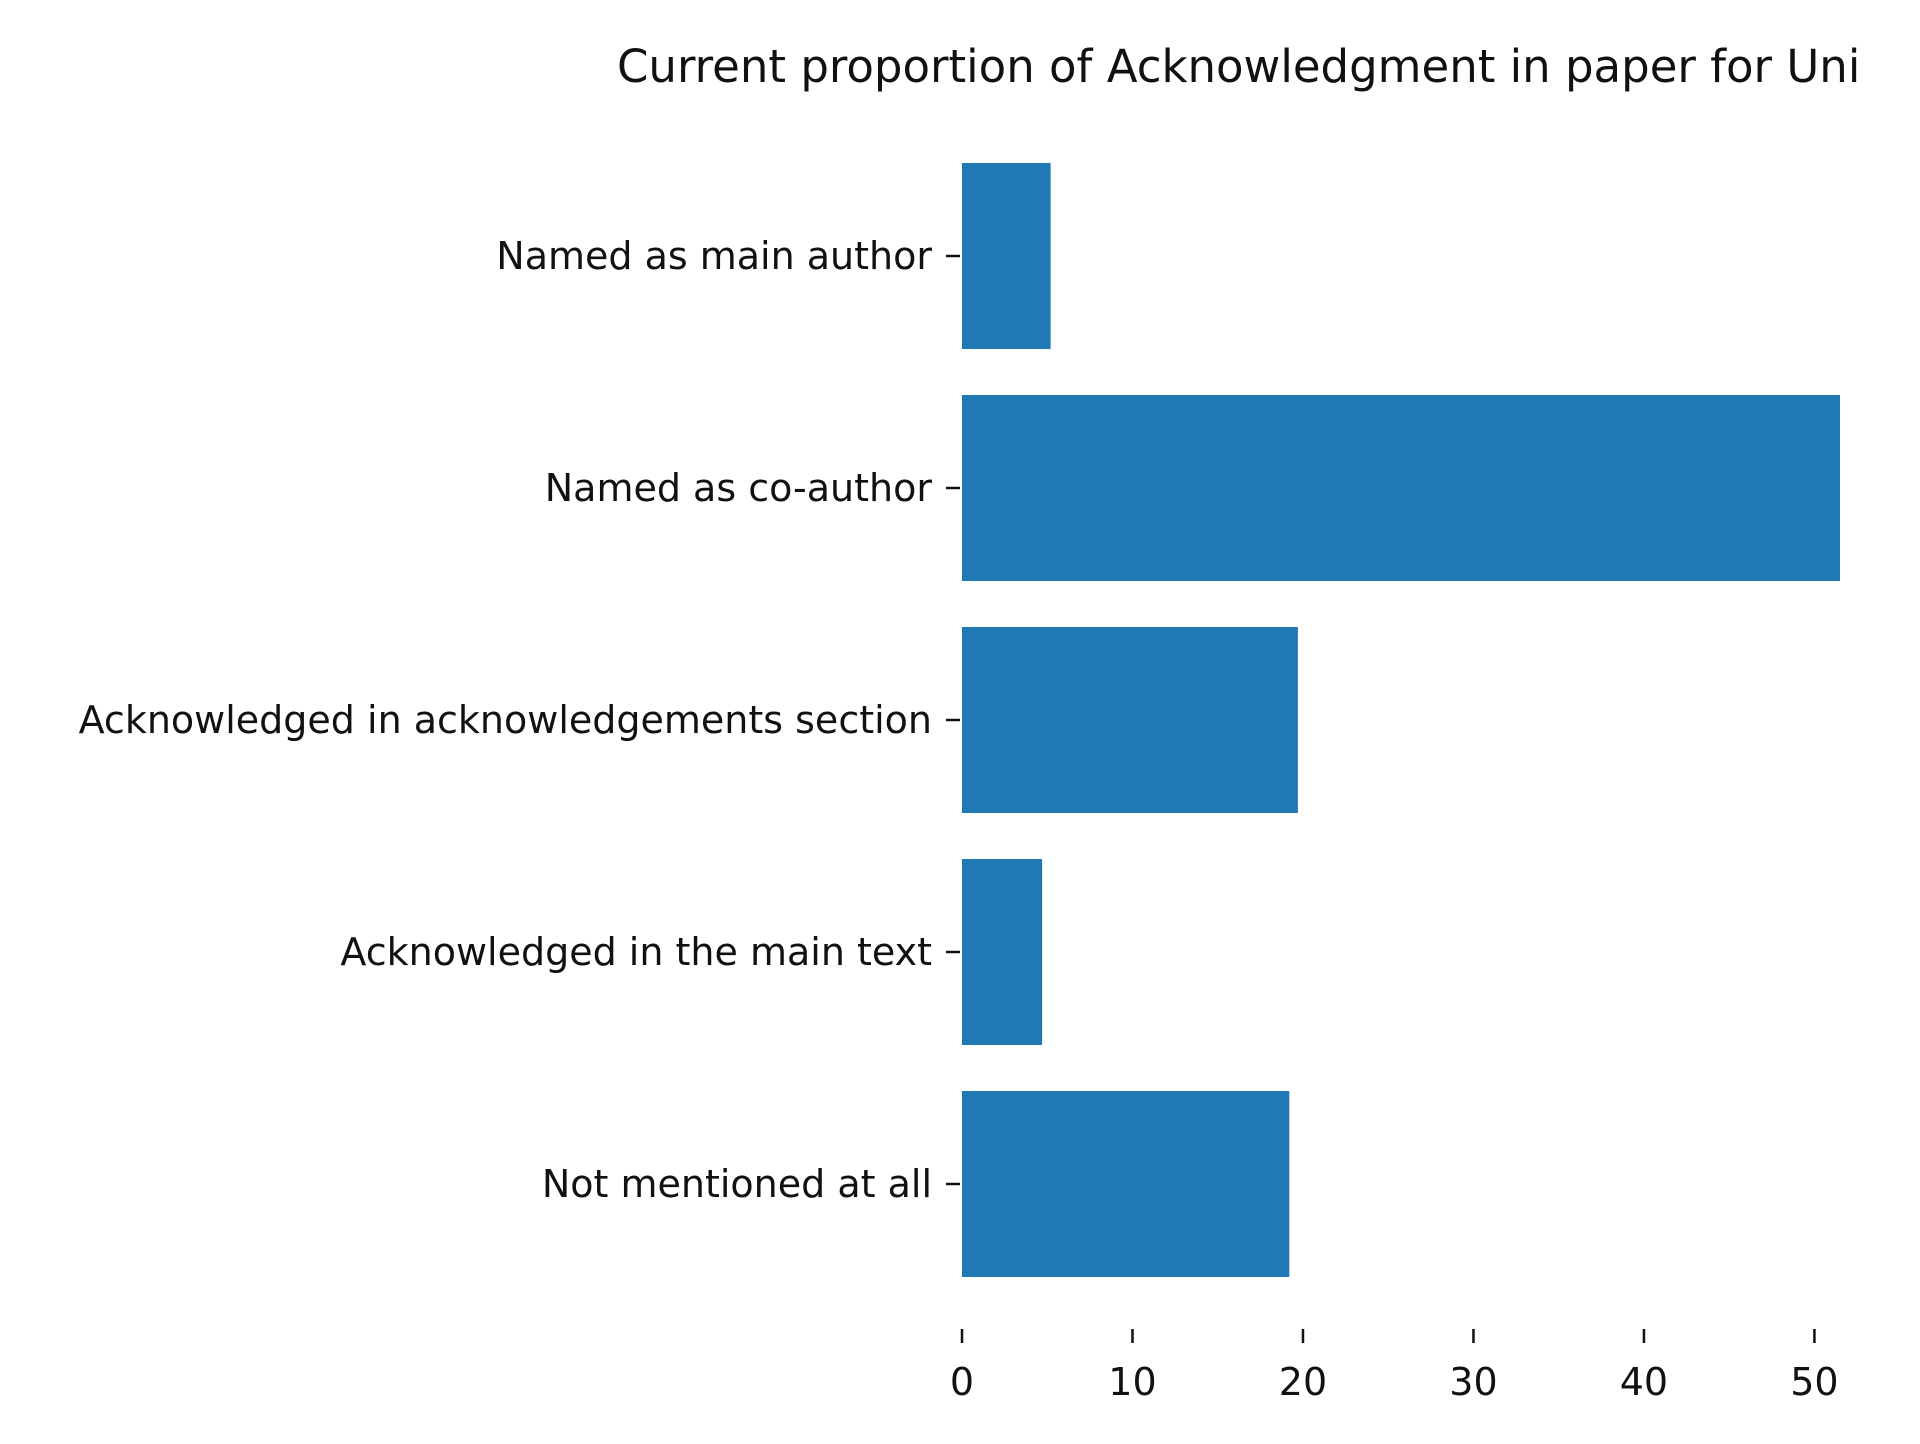 Image resolution: width=1920 pixels, height=1444 pixels. I want to click on y-tick-label: Named as main author, so click(714, 256).